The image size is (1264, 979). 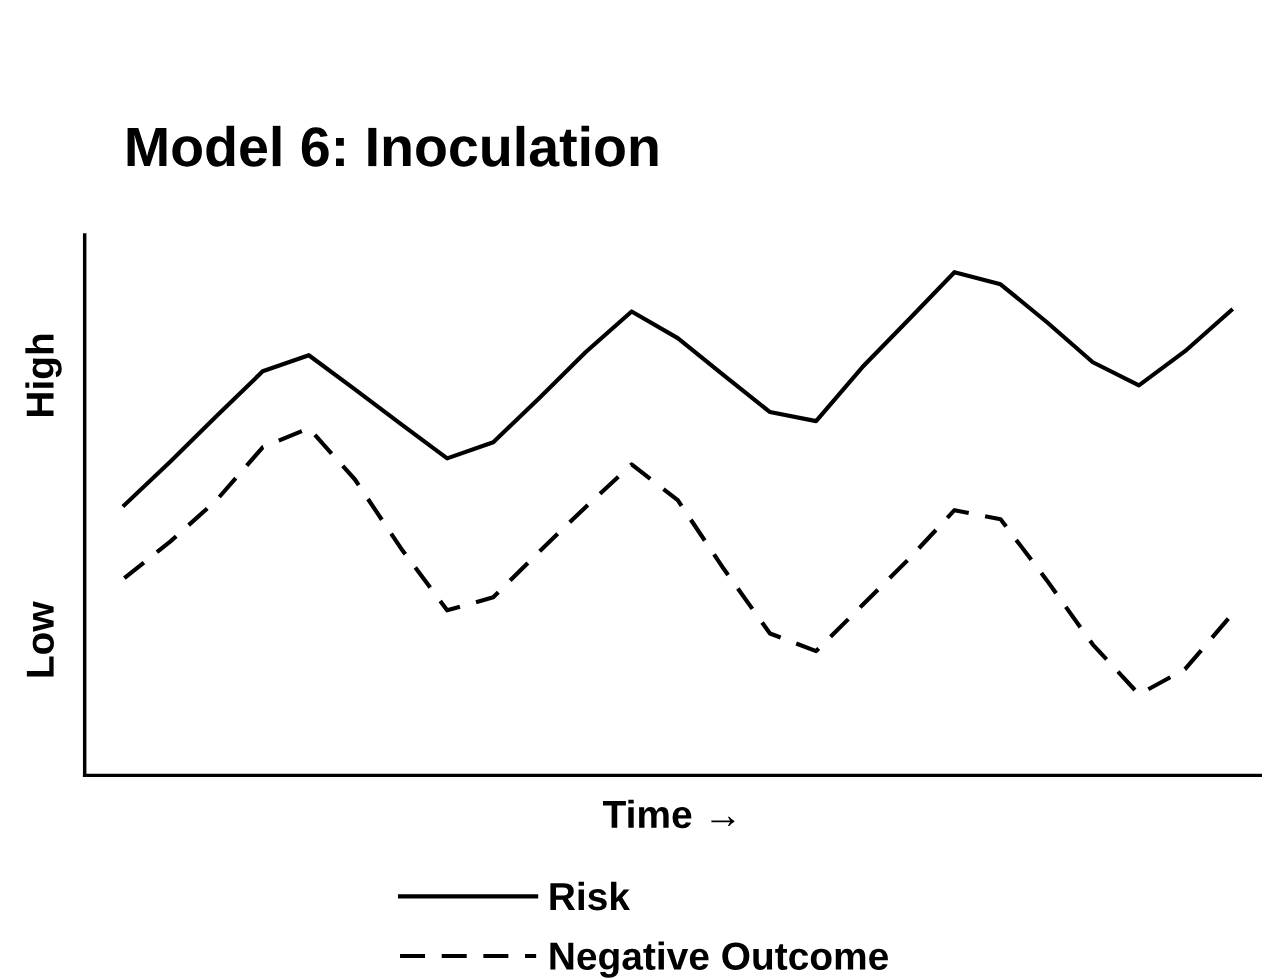 I want to click on x-axis-title: Time →, so click(x=669, y=814).